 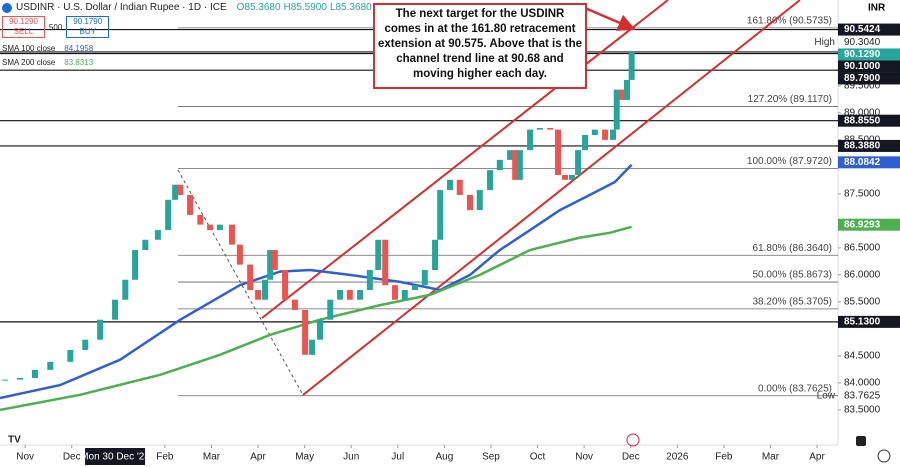 What do you see at coordinates (633, 440) in the screenshot?
I see `event-icon` at bounding box center [633, 440].